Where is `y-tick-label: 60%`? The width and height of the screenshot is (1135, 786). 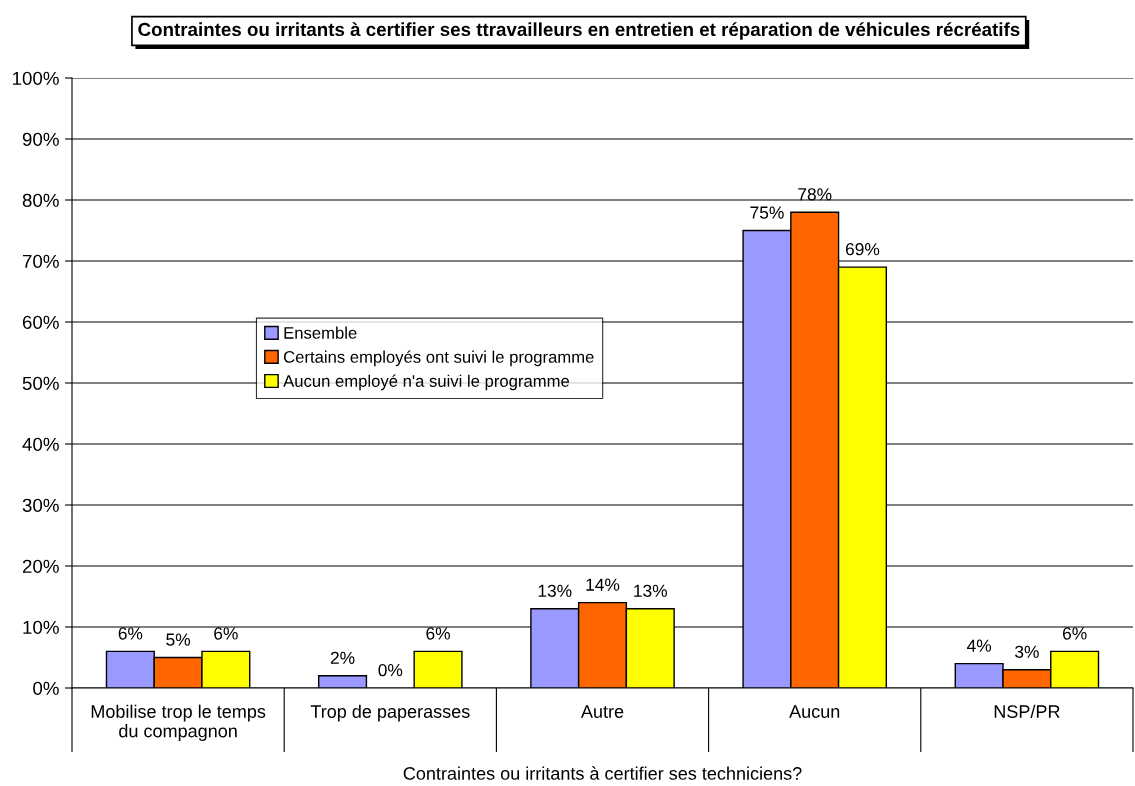
y-tick-label: 60% is located at coordinates (40, 322).